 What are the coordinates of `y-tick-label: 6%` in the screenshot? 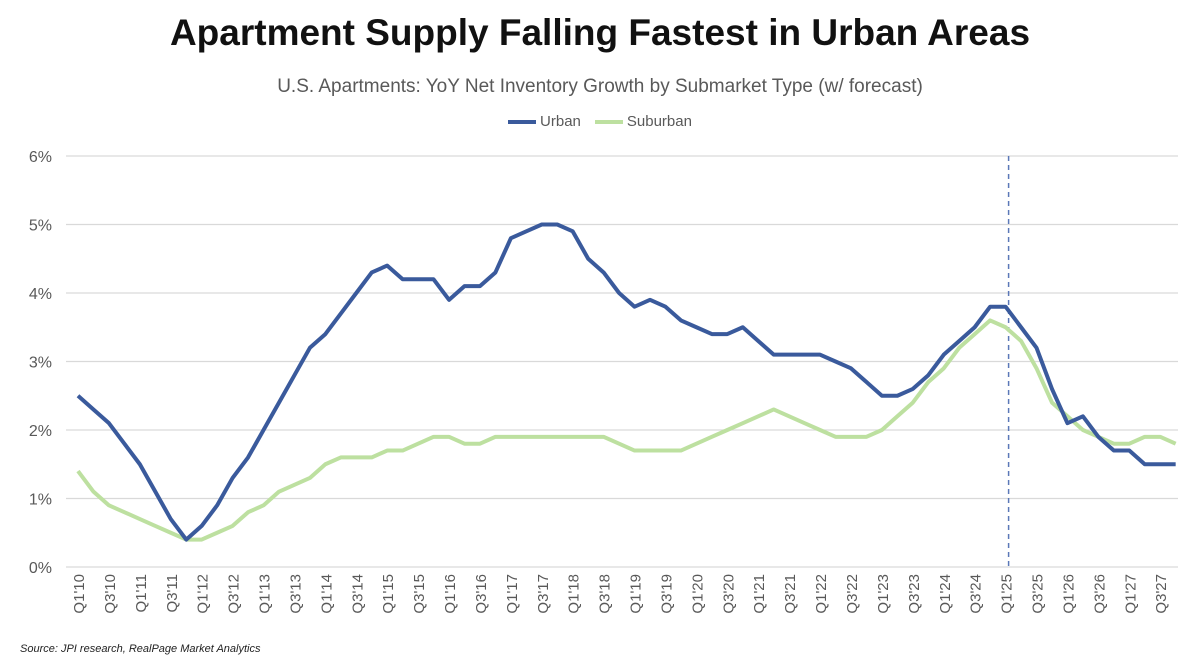 It's located at (40, 157).